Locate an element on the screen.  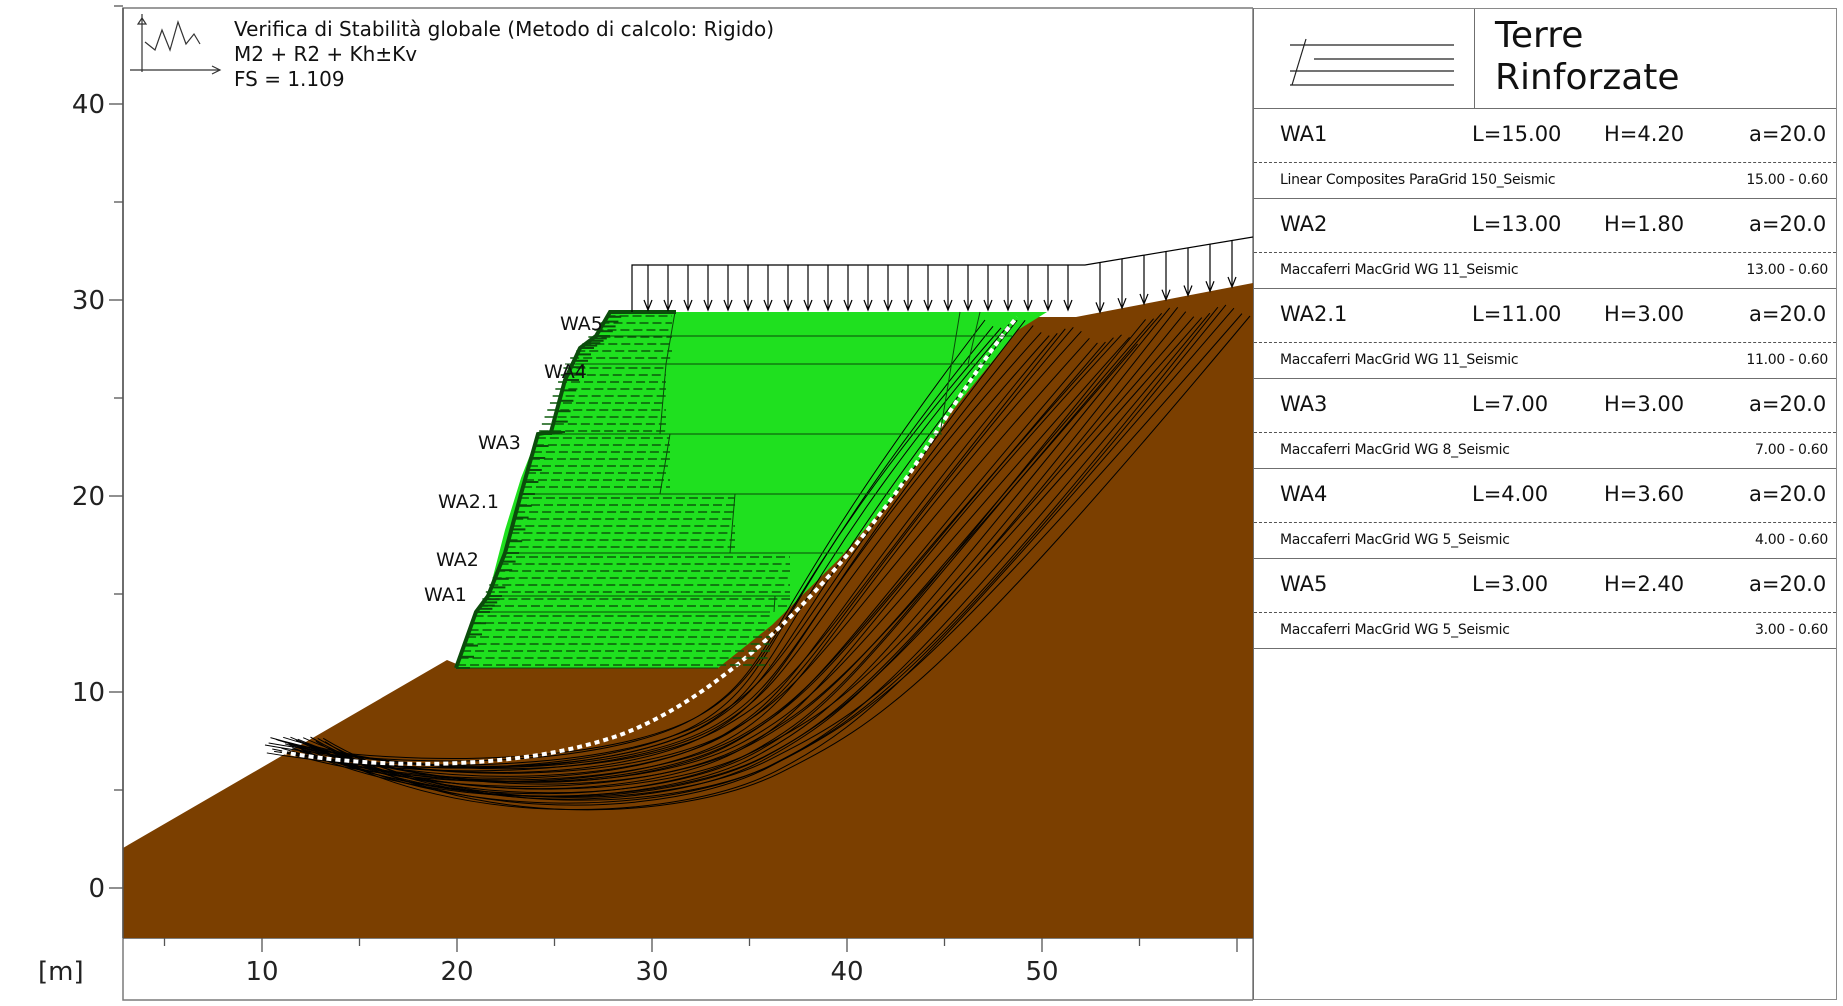
table-title-line1: Terre is located at coordinates (1539, 35).